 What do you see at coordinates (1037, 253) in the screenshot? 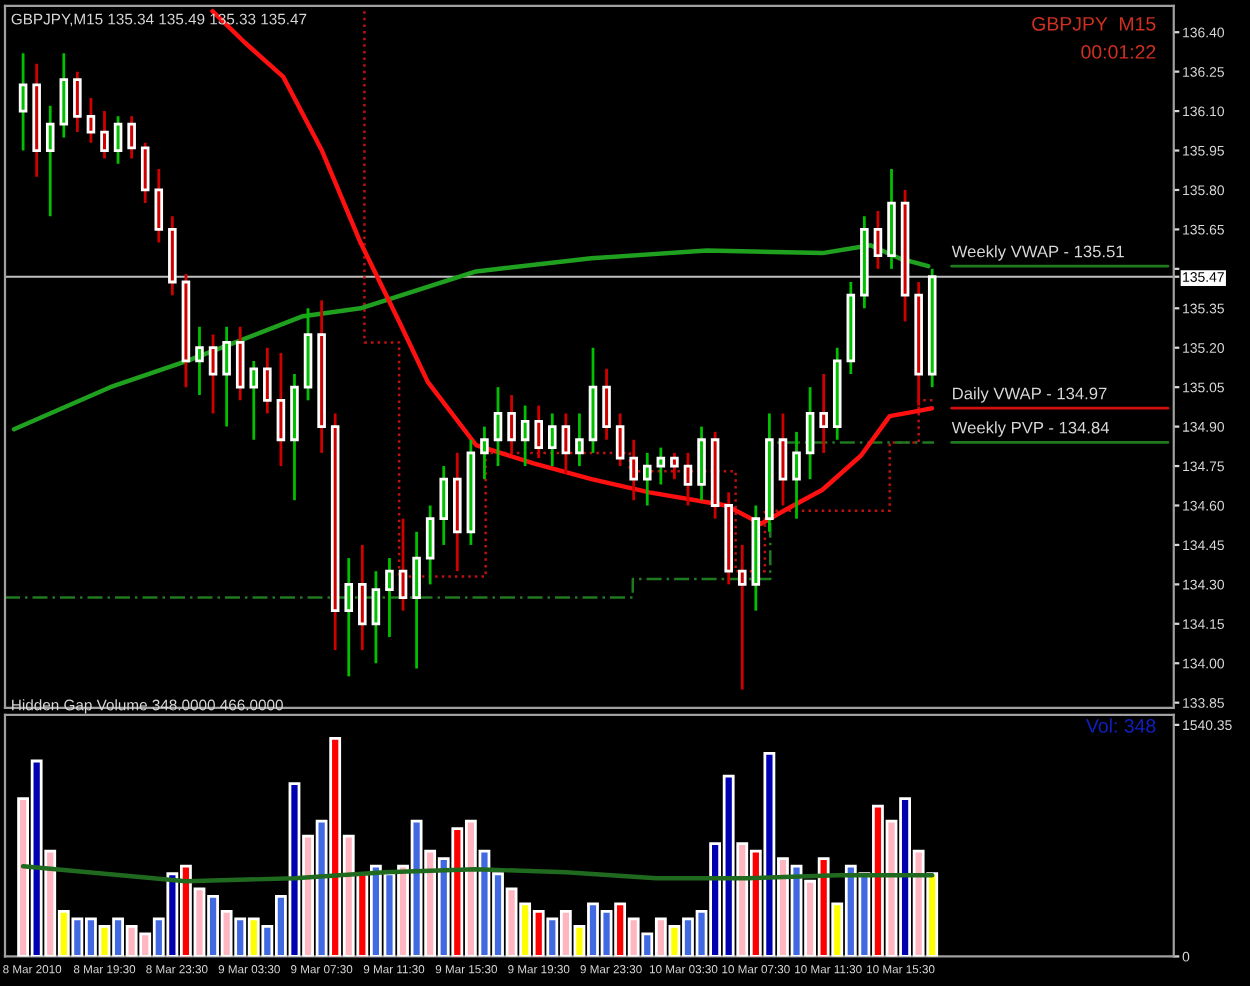
I see `ref-line-label: Weekly VWAP - 135.51` at bounding box center [1037, 253].